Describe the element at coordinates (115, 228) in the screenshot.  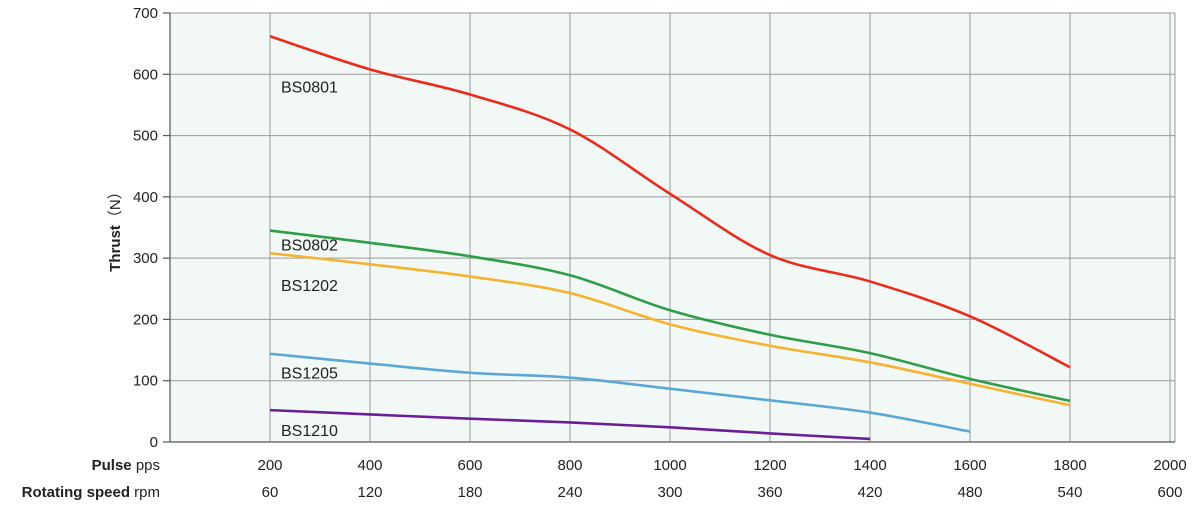
I see `y-axis-title: Thrust（N）` at that location.